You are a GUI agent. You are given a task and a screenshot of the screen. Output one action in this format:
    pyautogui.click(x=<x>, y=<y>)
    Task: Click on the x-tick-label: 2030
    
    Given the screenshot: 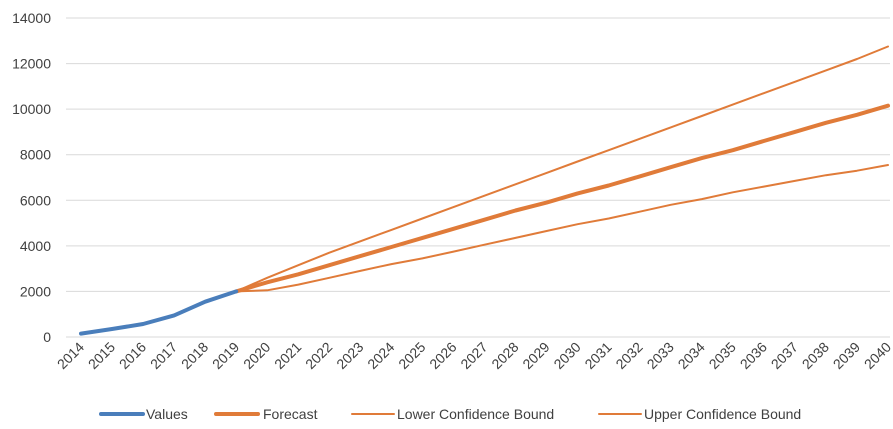 What is the action you would take?
    pyautogui.click(x=566, y=355)
    